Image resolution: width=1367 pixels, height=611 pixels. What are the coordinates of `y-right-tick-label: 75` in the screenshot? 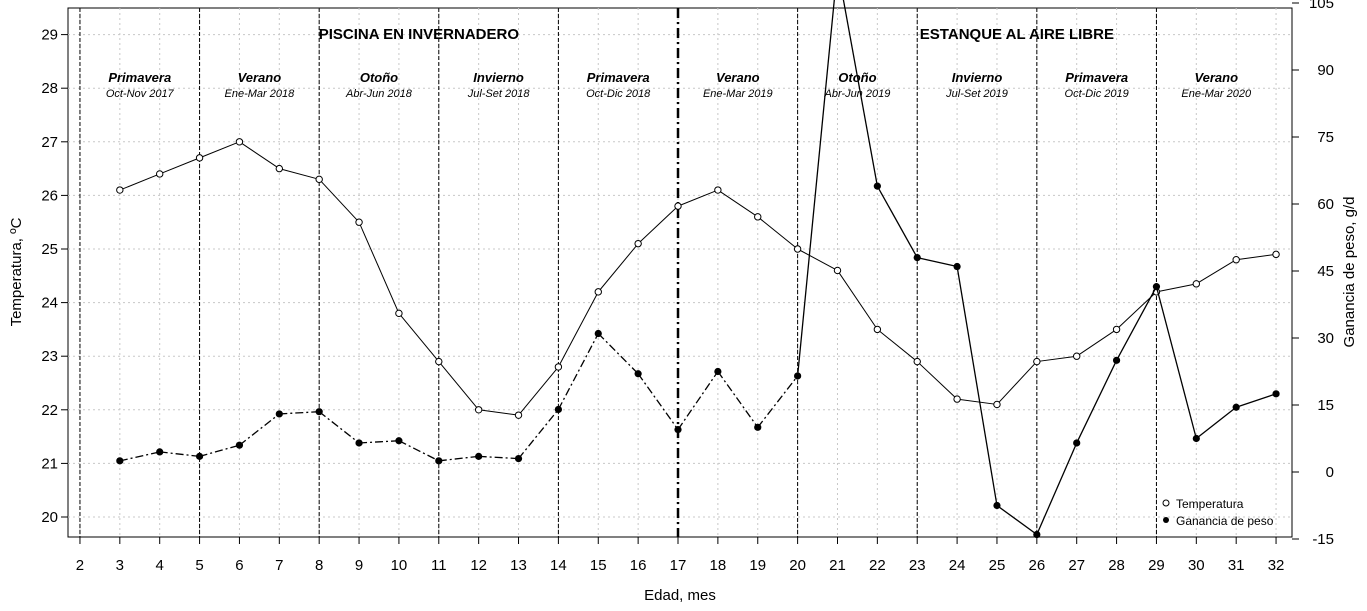 It's located at (1325, 137).